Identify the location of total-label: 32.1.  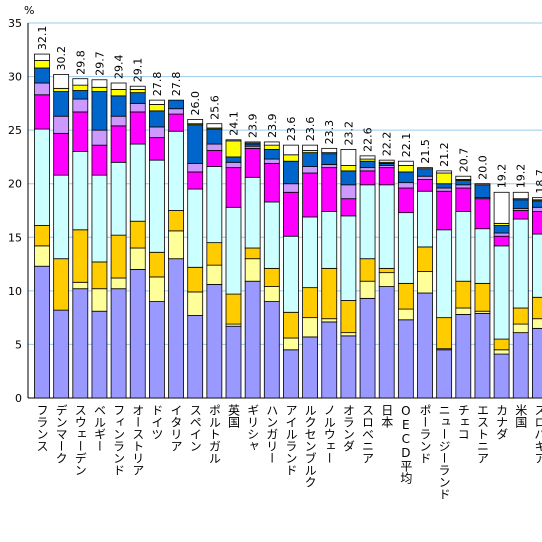
(42, 38).